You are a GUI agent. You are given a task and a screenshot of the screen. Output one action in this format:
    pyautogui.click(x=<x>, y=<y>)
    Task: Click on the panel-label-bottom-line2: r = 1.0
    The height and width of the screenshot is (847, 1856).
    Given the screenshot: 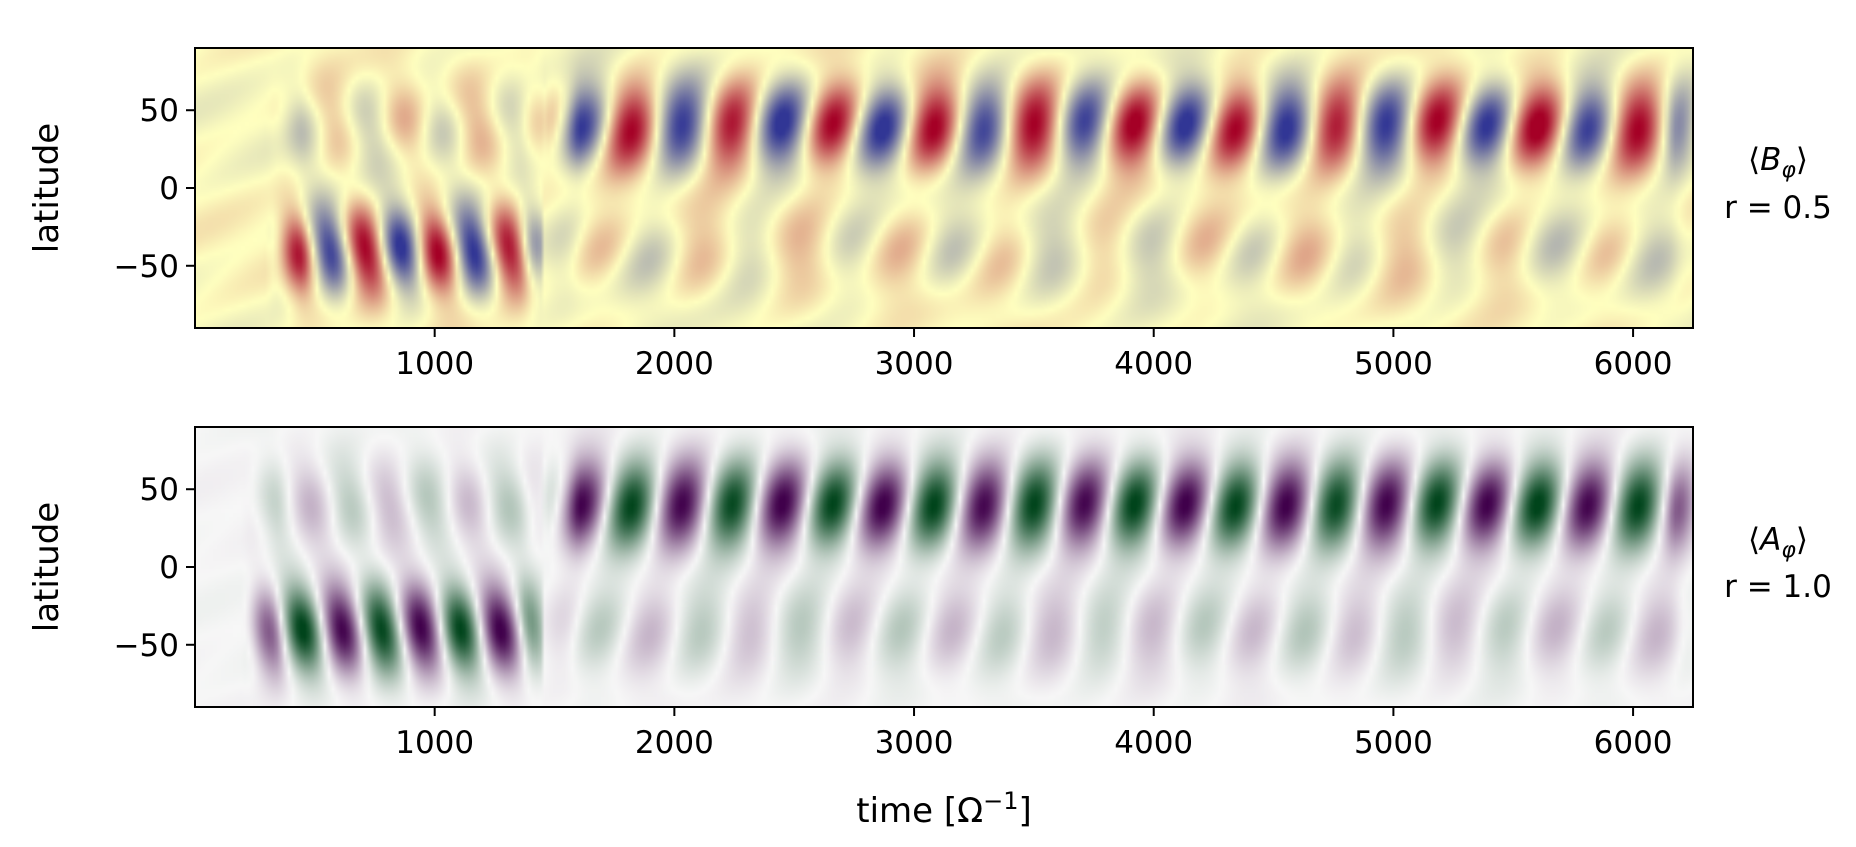 What is the action you would take?
    pyautogui.click(x=1778, y=587)
    